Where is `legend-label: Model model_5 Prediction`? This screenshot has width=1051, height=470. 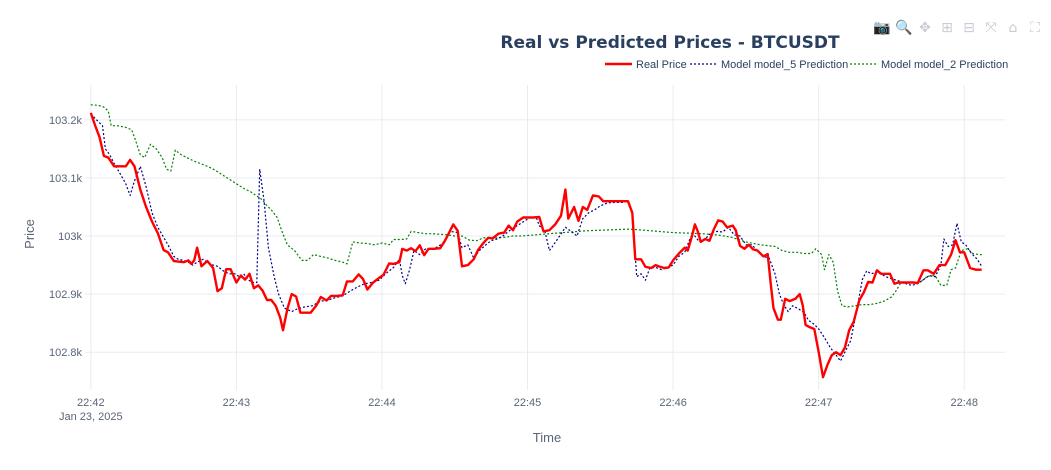
legend-label: Model model_5 Prediction is located at coordinates (784, 65).